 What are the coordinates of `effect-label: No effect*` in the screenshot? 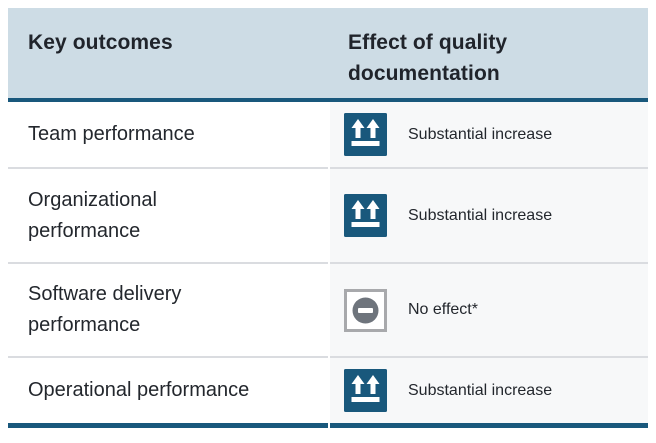 It's located at (443, 309).